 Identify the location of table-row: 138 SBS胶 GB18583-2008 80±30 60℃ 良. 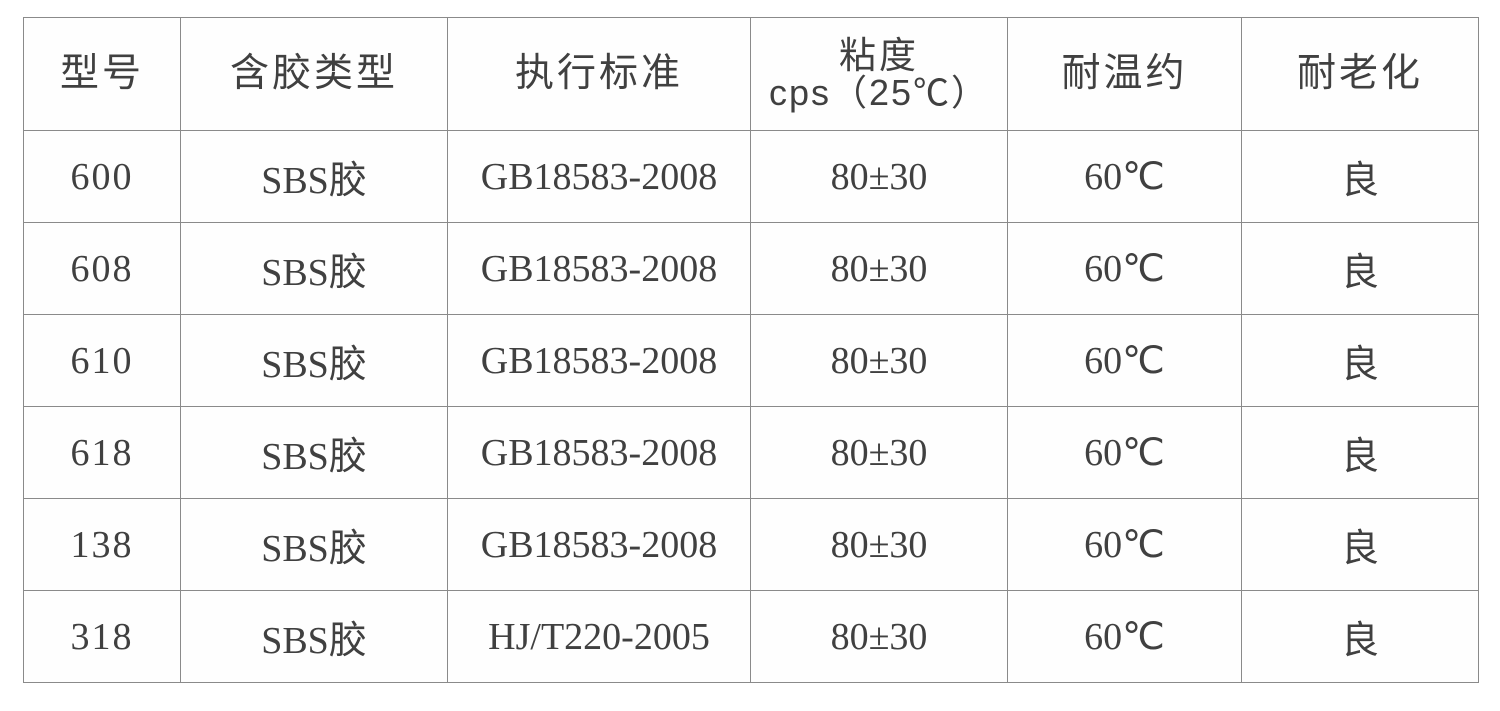
(751, 544).